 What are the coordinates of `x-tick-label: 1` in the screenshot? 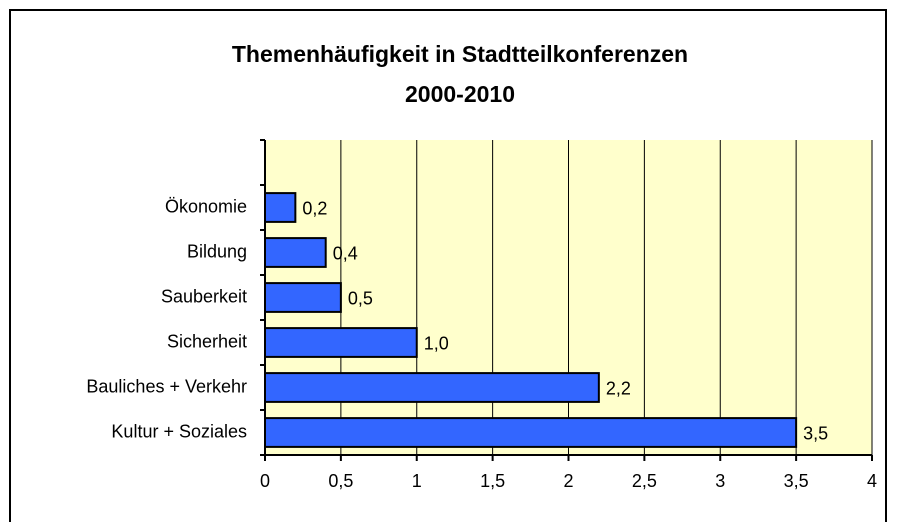 It's located at (417, 481).